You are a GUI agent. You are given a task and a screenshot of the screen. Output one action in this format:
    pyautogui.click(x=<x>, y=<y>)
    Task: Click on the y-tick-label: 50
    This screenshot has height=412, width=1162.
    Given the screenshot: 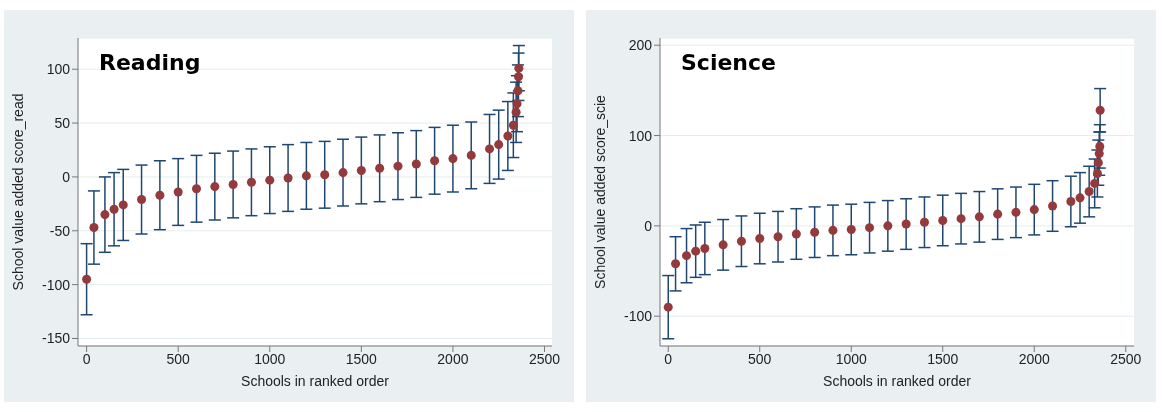 What is the action you would take?
    pyautogui.click(x=62, y=123)
    